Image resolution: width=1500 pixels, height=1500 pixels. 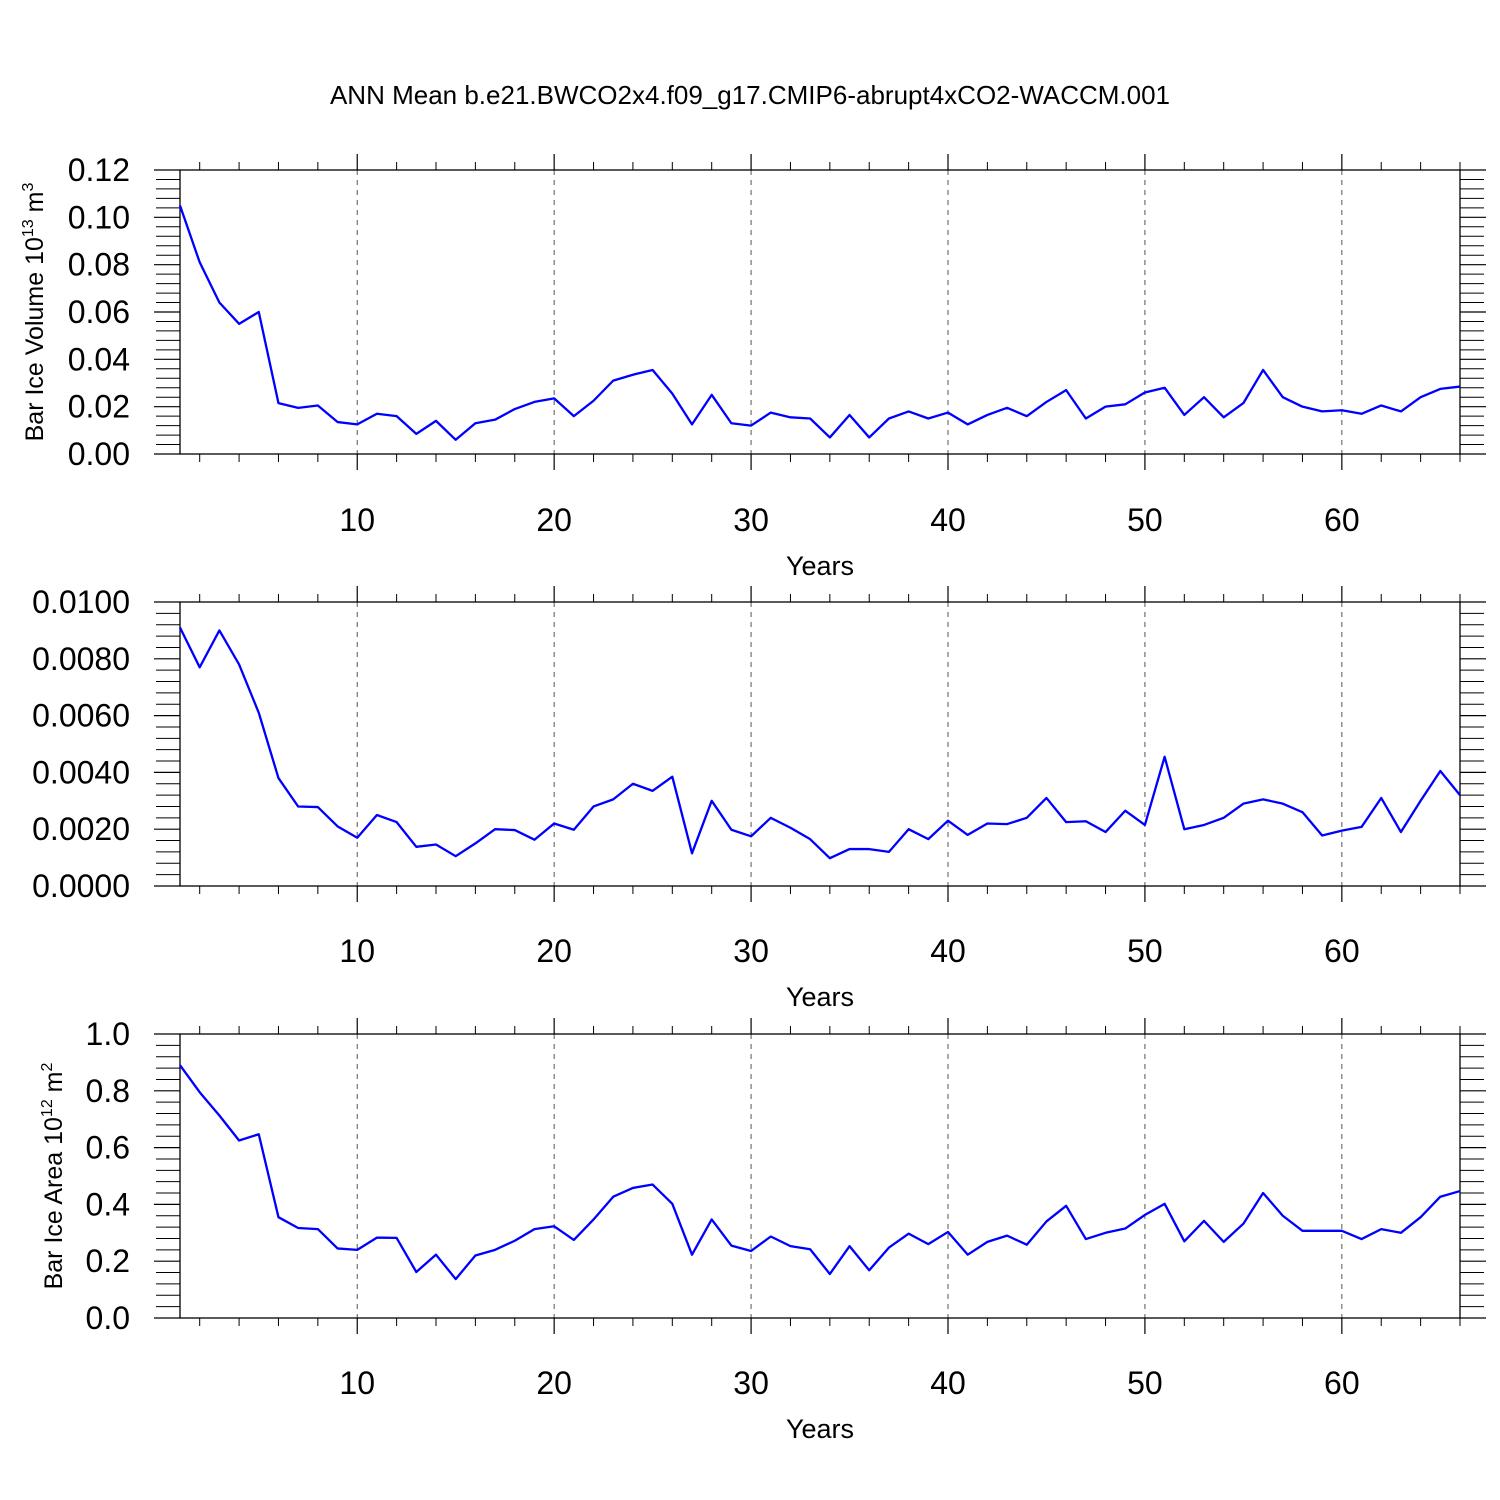 I want to click on y-tick-label: 0.2, so click(x=108, y=1261).